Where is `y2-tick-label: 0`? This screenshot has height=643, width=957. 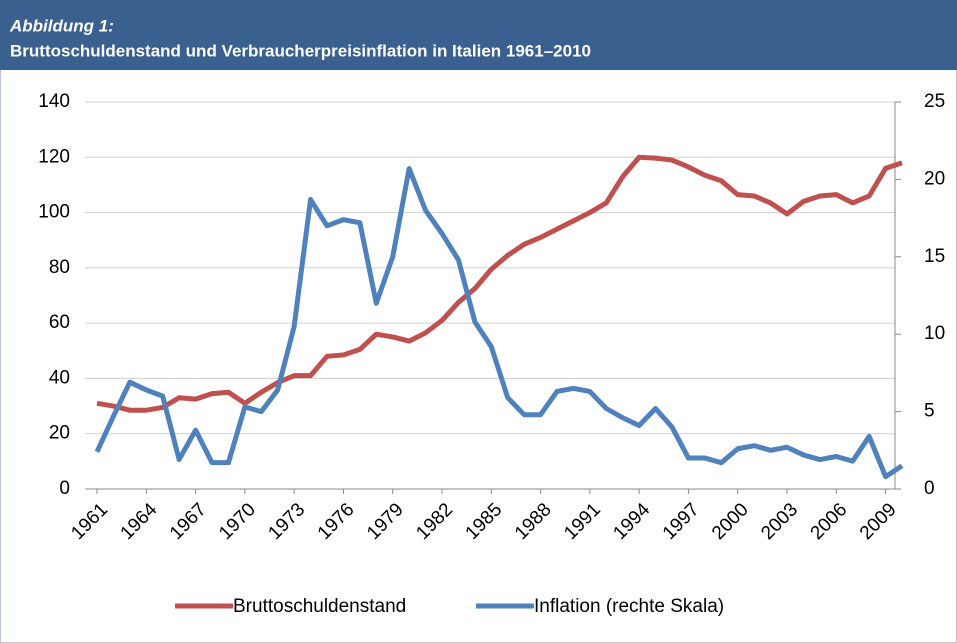 y2-tick-label: 0 is located at coordinates (929, 488).